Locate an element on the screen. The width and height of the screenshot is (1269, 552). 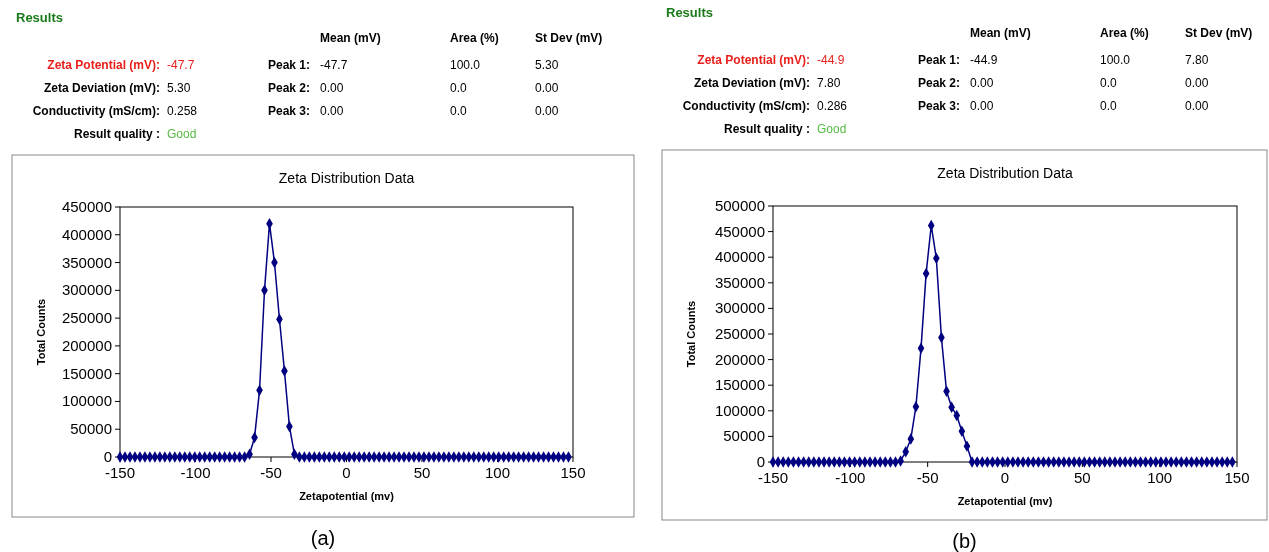
text: (a) is located at coordinates (323, 538).